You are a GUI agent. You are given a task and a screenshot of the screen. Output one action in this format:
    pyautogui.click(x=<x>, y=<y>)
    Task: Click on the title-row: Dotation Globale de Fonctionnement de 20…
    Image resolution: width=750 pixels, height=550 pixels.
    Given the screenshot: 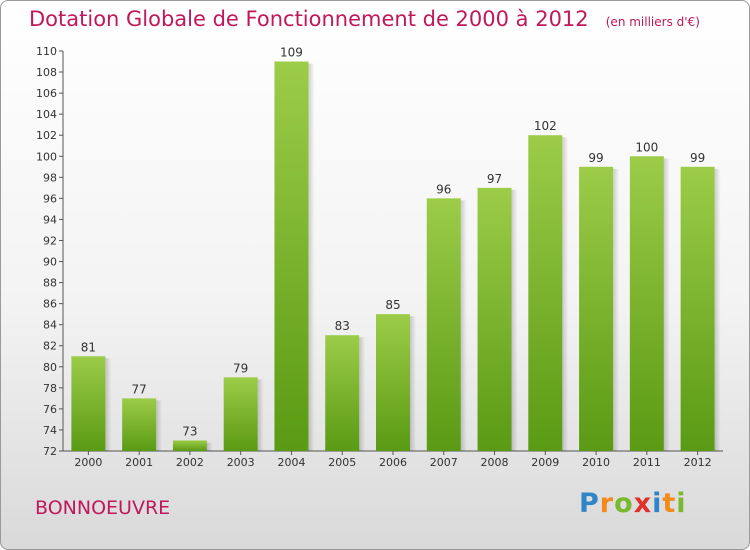 What is the action you would take?
    pyautogui.click(x=364, y=19)
    